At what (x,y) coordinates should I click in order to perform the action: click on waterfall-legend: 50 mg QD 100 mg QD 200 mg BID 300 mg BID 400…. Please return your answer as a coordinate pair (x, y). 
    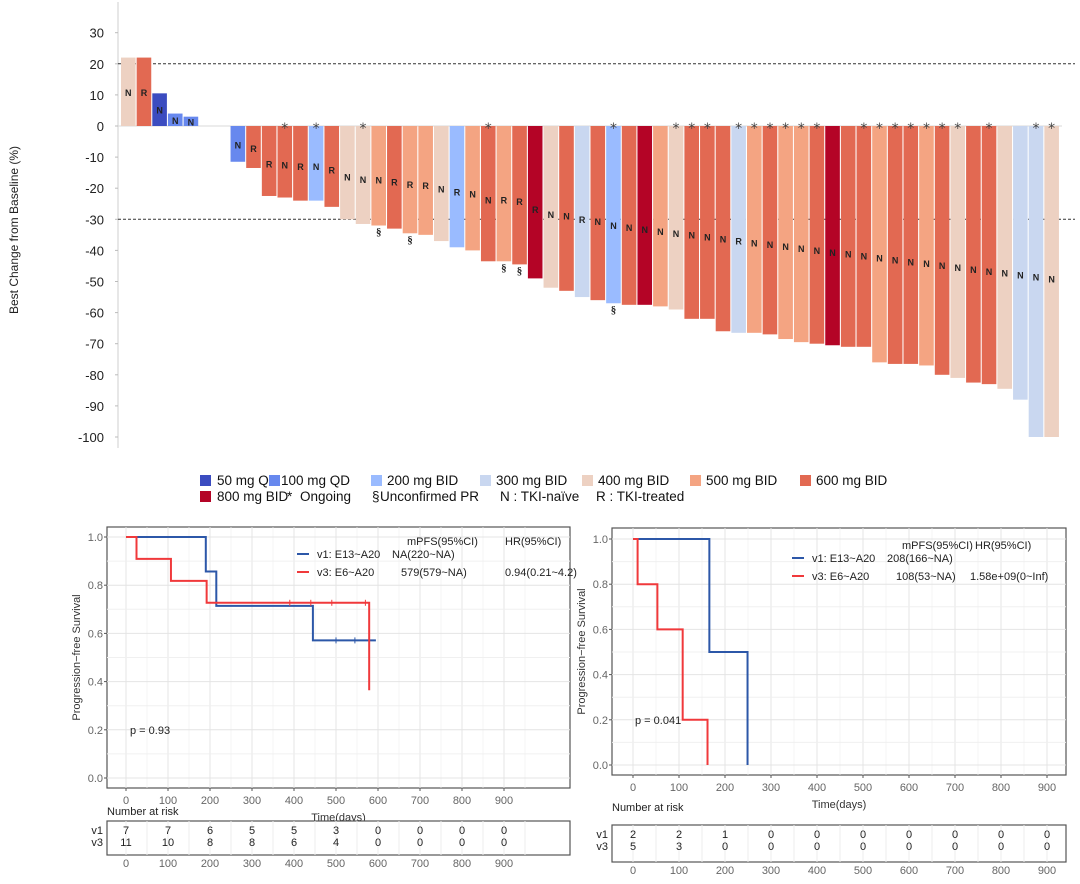
    Looking at the image, I should click on (544, 488).